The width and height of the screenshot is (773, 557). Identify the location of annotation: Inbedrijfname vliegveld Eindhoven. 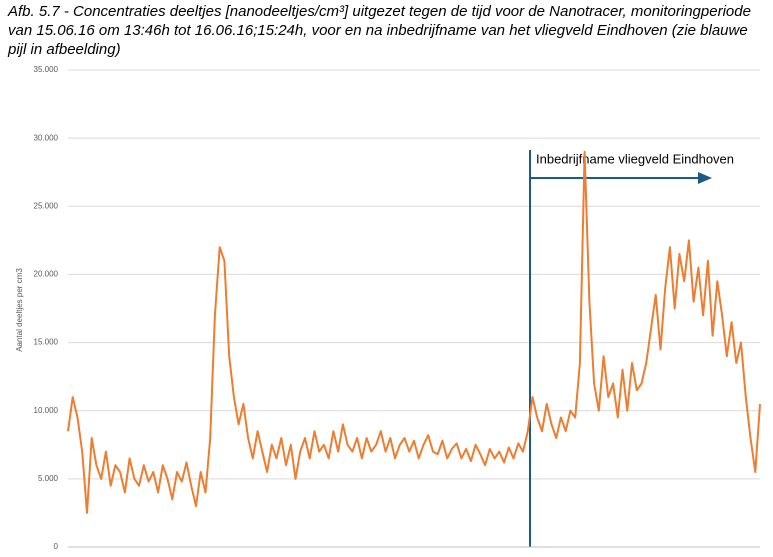
(635, 158).